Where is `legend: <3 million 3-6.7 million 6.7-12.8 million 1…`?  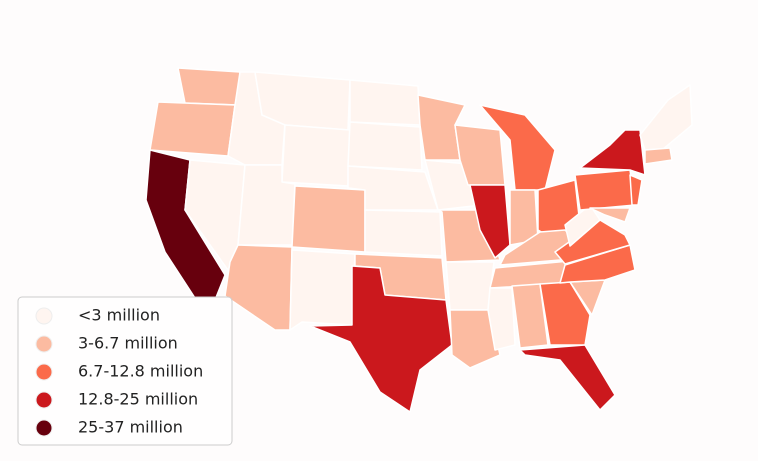
legend: <3 million 3-6.7 million 6.7-12.8 million 1… is located at coordinates (119, 371).